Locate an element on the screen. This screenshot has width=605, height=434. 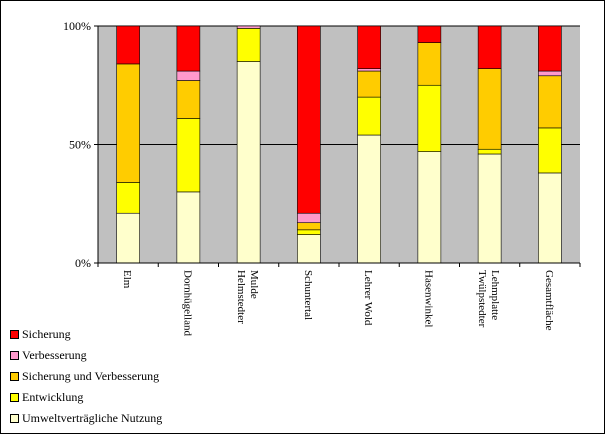
x-tick-label-group: Gesamtfläche is located at coordinates (549, 300).